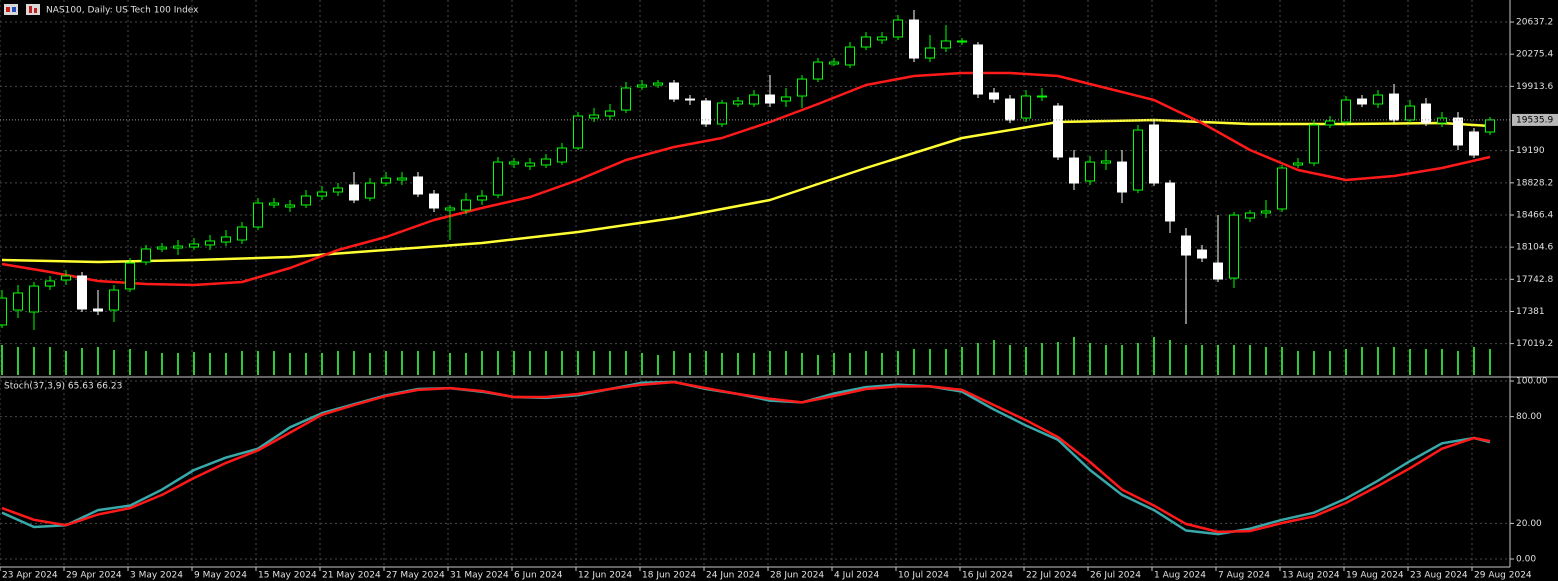  Describe the element at coordinates (538, 576) in the screenshot. I see `x-tick-label: 6 Jun 2024` at that location.